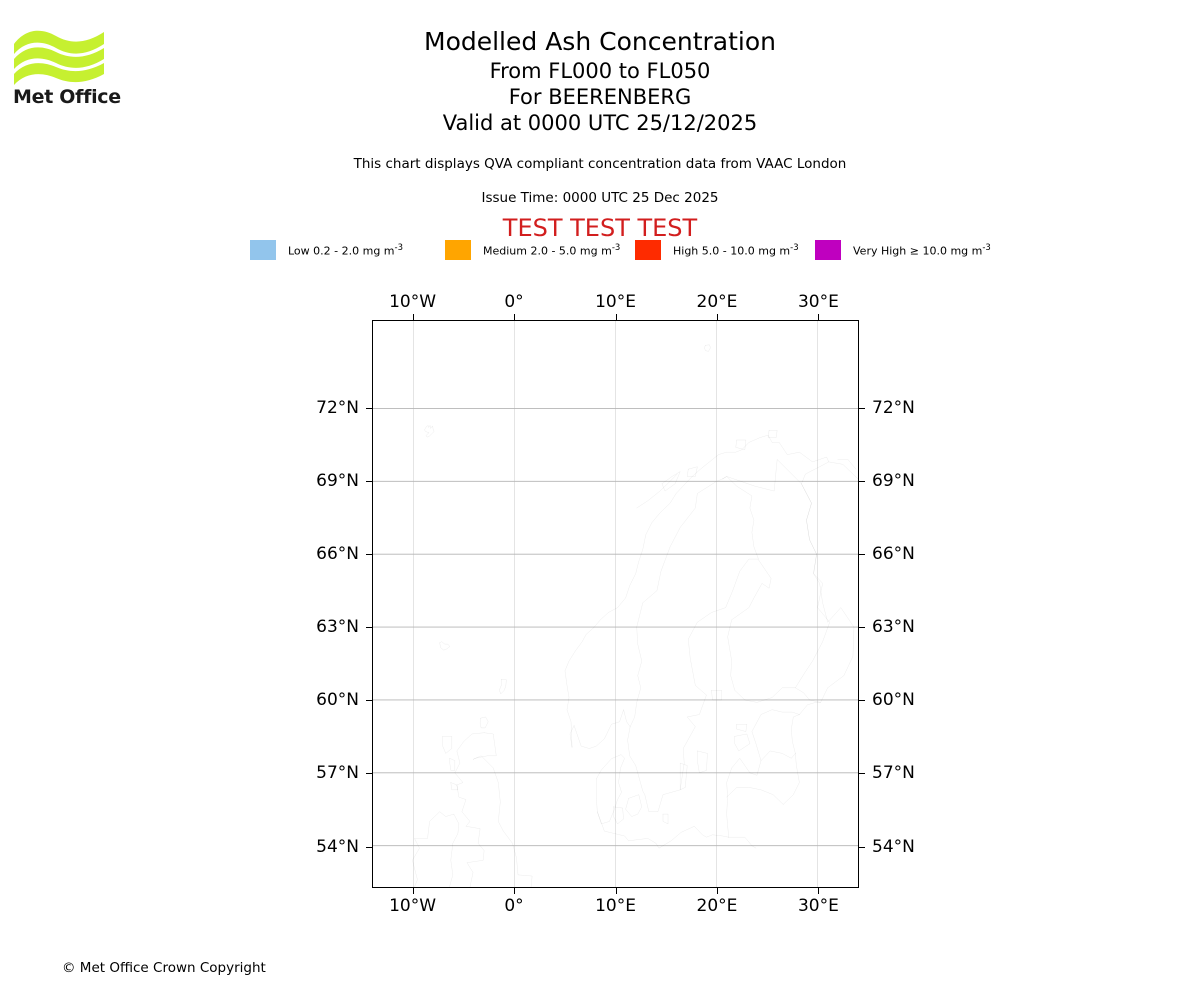 Image resolution: width=1200 pixels, height=1000 pixels. Describe the element at coordinates (337, 846) in the screenshot. I see `axis-label-lat-left-54: 54°N` at that location.